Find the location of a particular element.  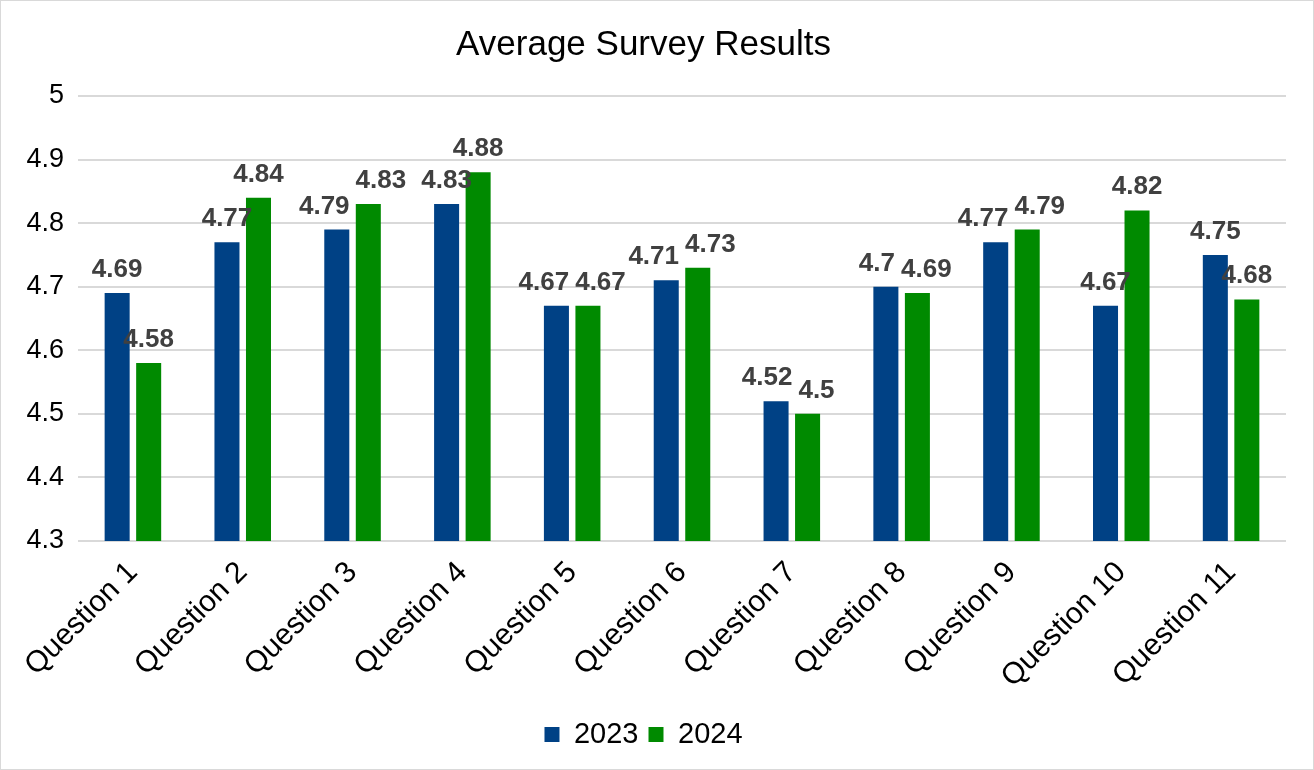

data-label: 4.71 is located at coordinates (653, 255).